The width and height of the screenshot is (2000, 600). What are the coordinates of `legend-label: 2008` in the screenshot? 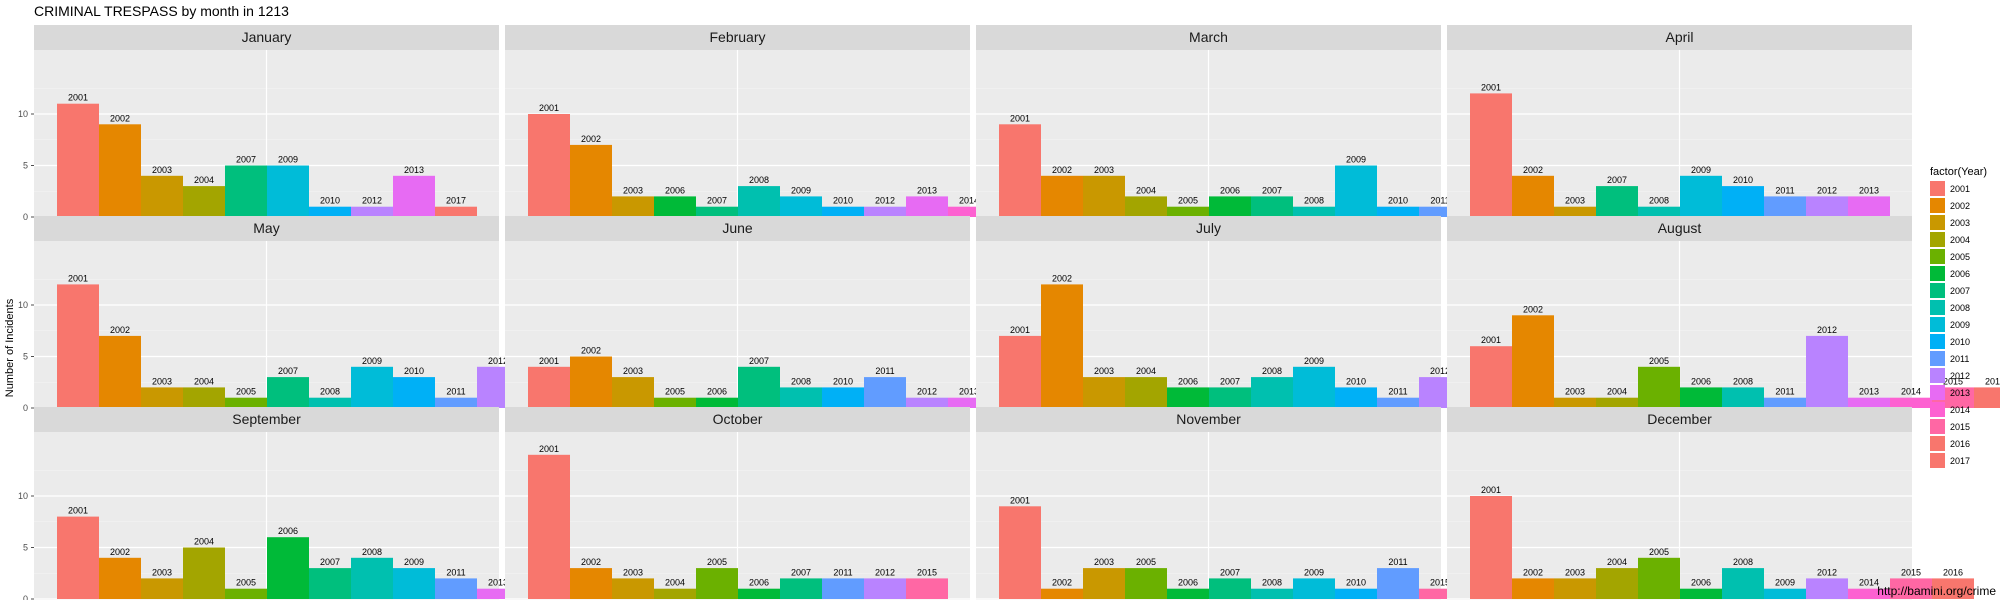 It's located at (1960, 308).